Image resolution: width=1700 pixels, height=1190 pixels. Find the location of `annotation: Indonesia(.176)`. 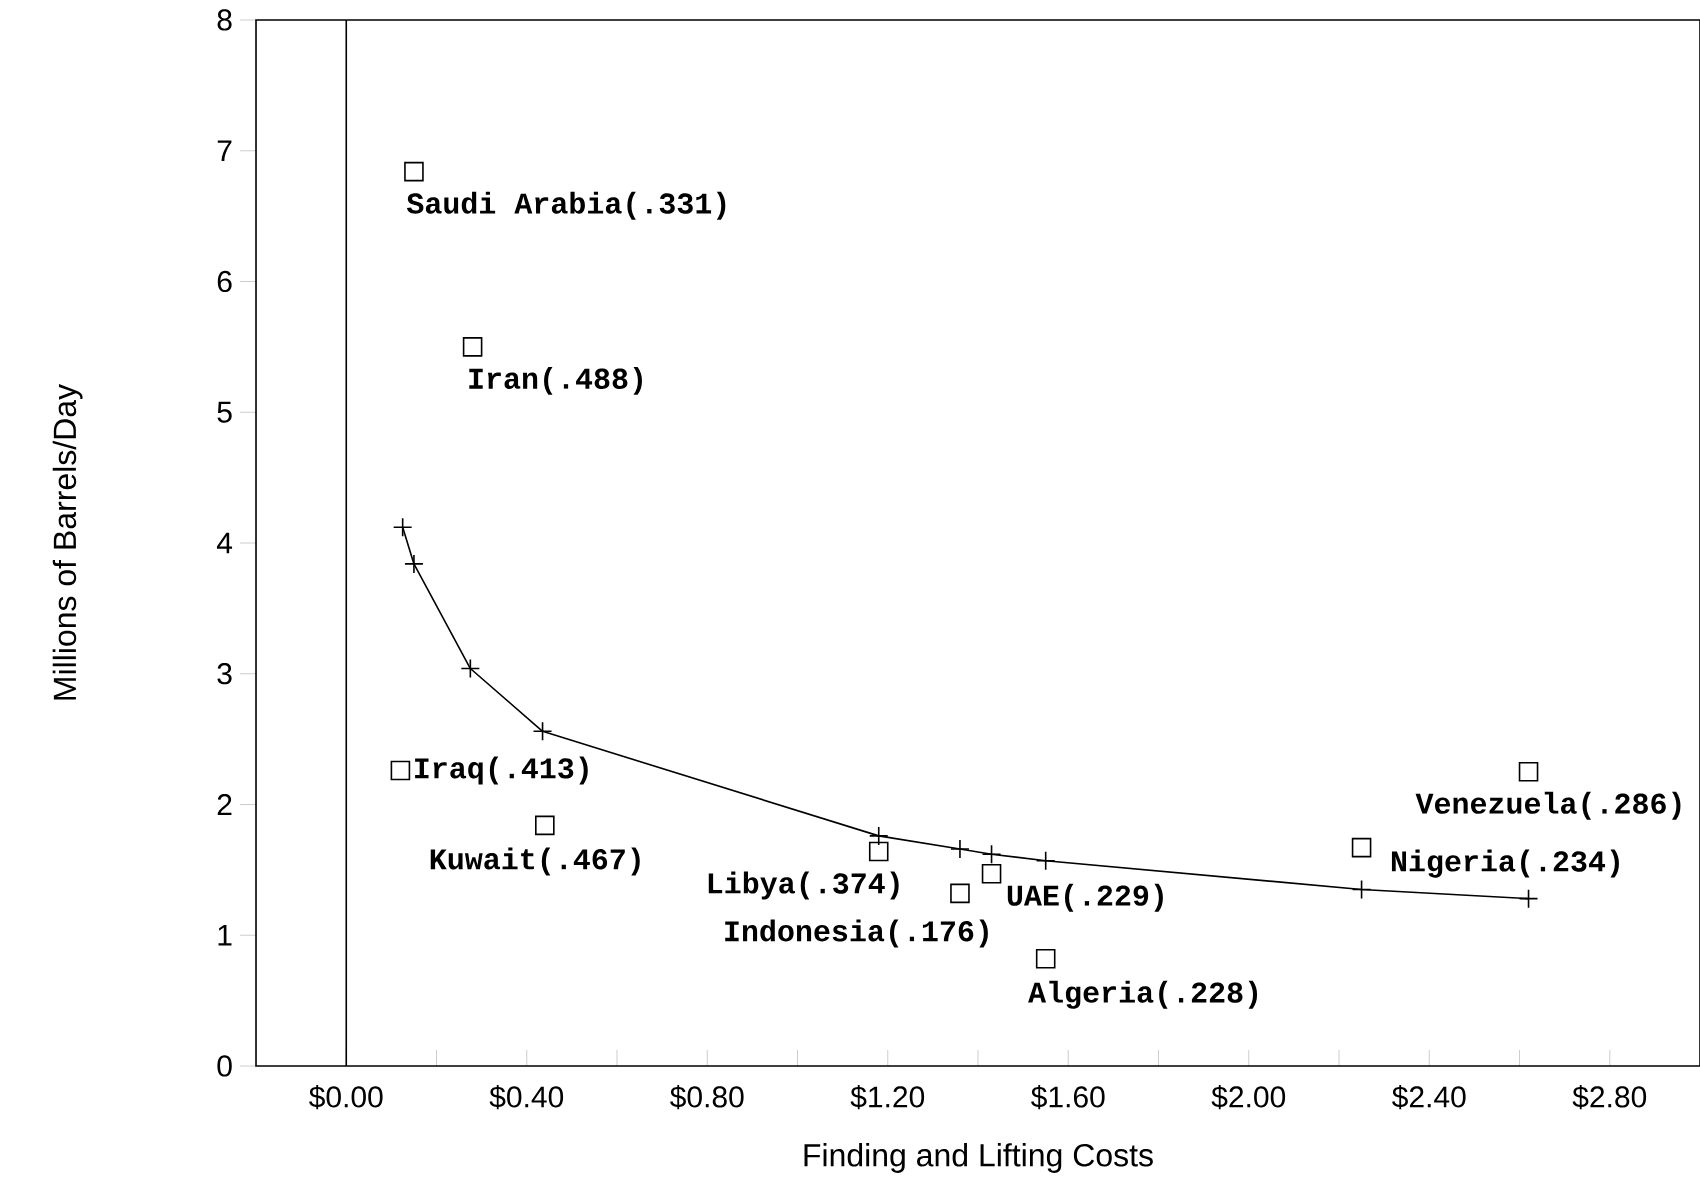

annotation: Indonesia(.176) is located at coordinates (856, 933).